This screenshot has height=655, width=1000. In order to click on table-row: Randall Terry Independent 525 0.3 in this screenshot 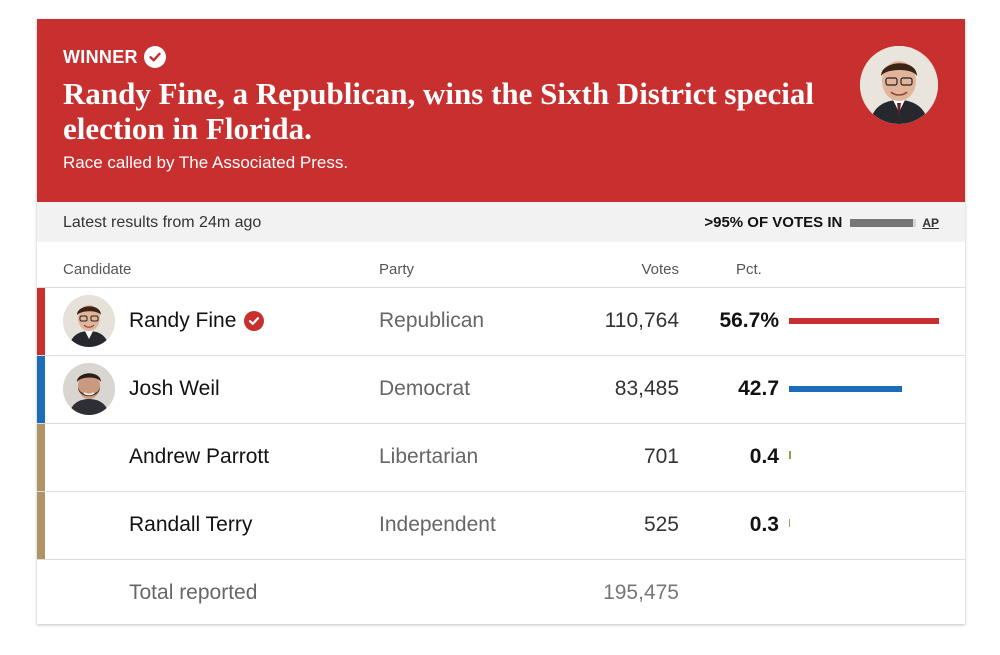, I will do `click(501, 526)`.